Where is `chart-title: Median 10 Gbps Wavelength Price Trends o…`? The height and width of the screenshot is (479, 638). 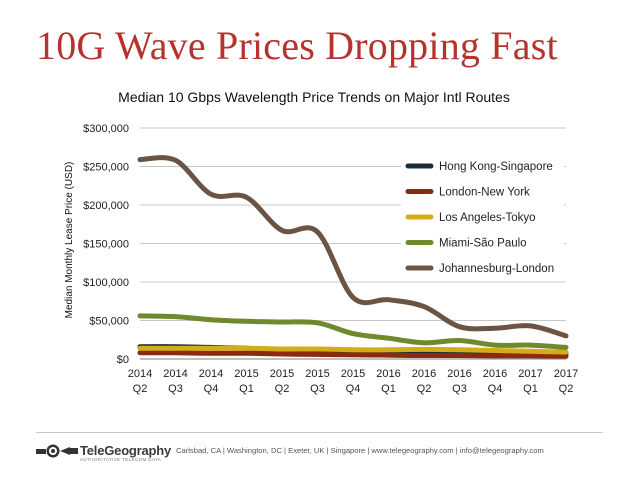 chart-title: Median 10 Gbps Wavelength Price Trends o… is located at coordinates (314, 97).